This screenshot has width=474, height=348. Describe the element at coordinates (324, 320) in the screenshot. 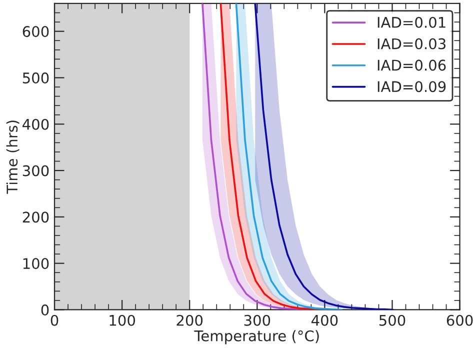

I see `x-tick-label: 400` at that location.